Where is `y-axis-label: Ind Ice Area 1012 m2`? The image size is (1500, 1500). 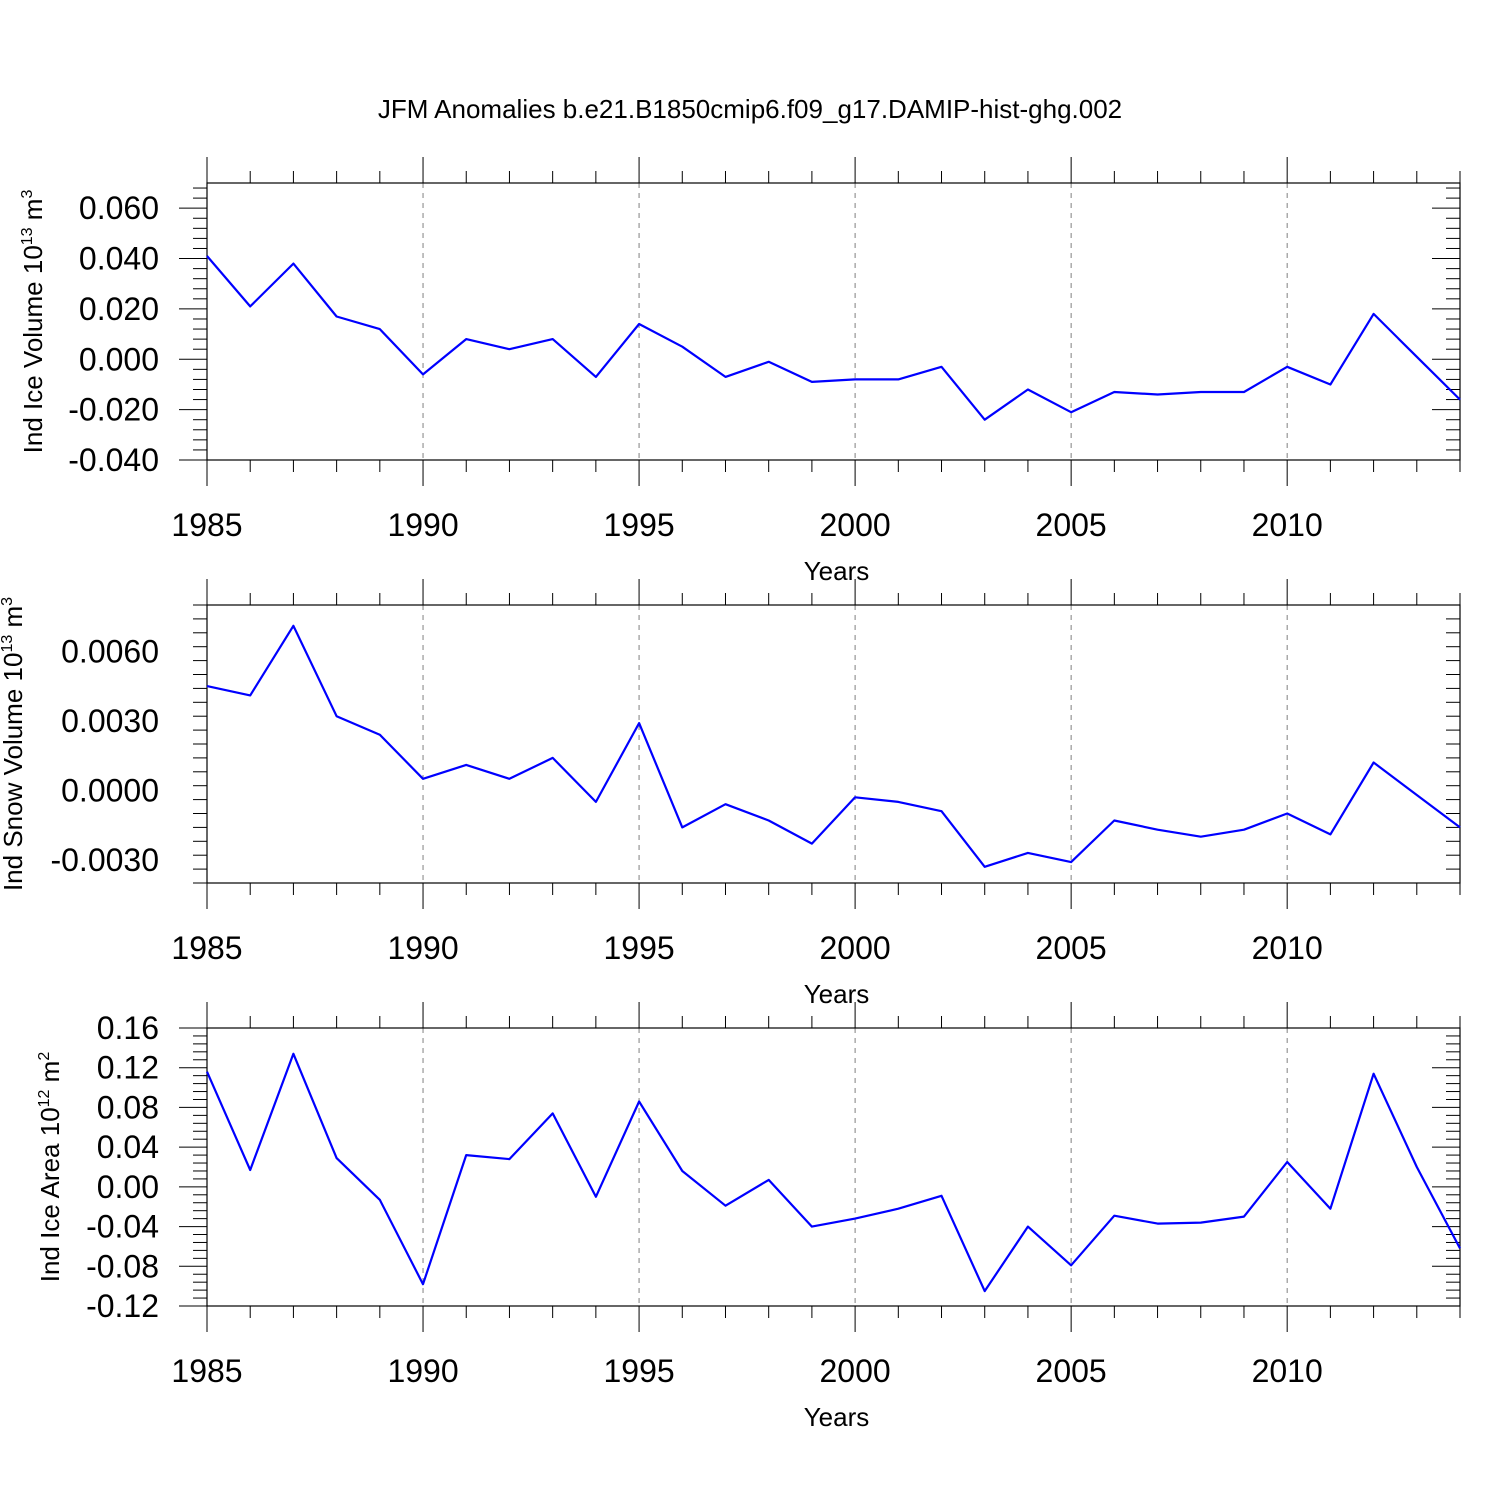
y-axis-label: Ind Ice Area 1012 m2 is located at coordinates (50, 1167).